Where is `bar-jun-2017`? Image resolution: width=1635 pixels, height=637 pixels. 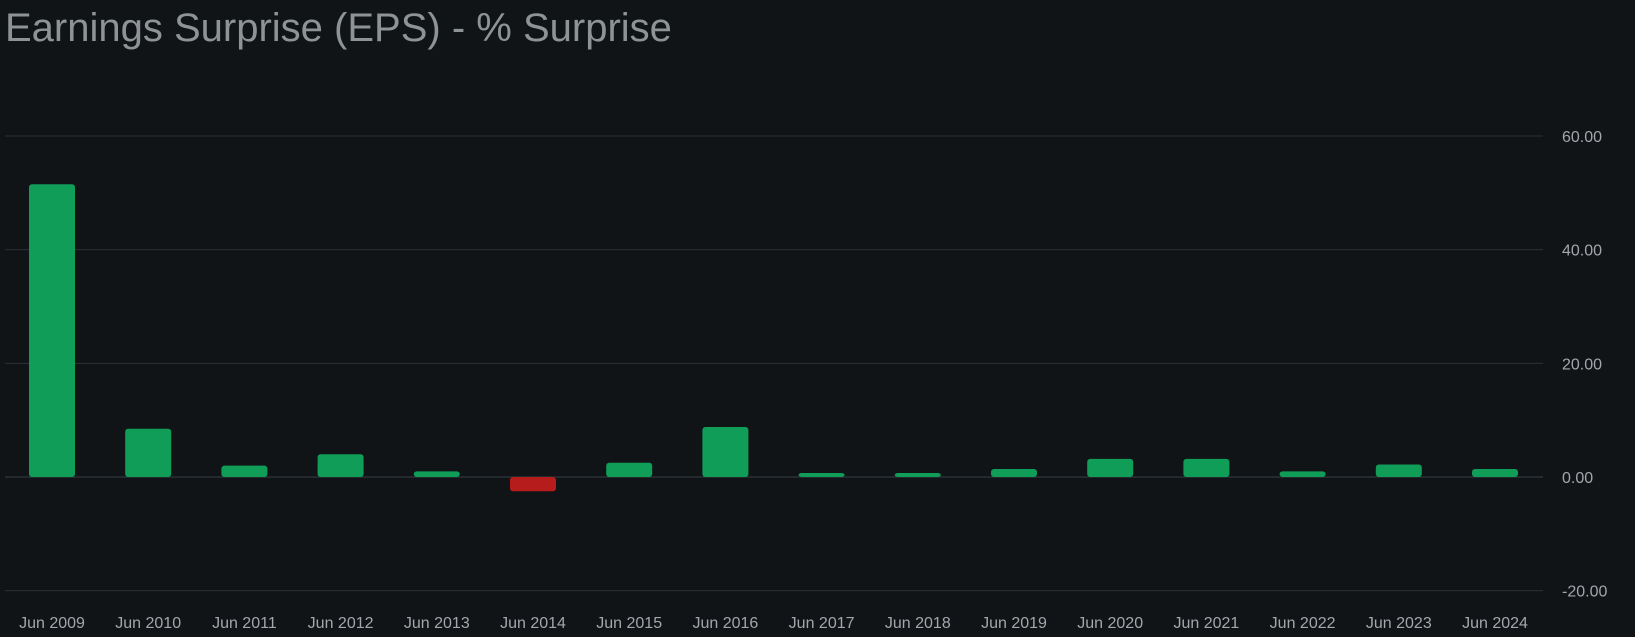 bar-jun-2017 is located at coordinates (821, 475).